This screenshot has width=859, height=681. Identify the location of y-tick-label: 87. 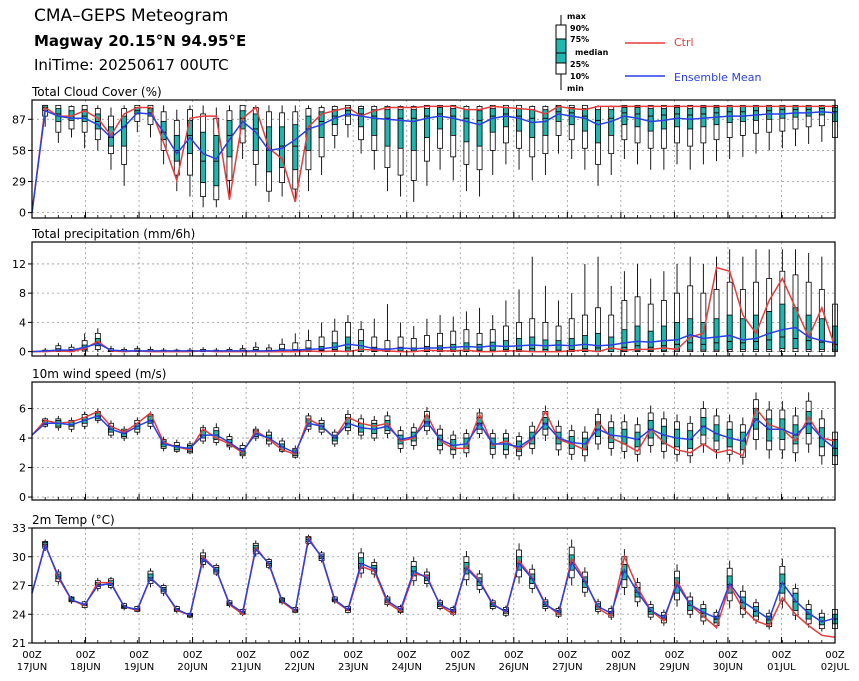
(19, 119).